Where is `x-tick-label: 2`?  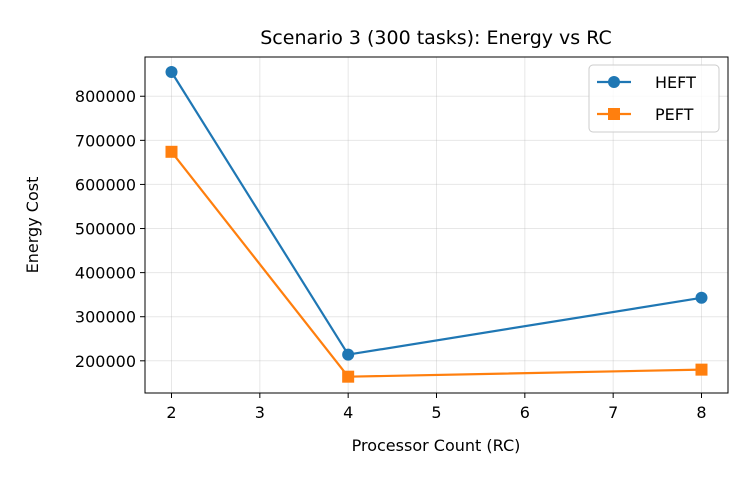 x-tick-label: 2 is located at coordinates (171, 412).